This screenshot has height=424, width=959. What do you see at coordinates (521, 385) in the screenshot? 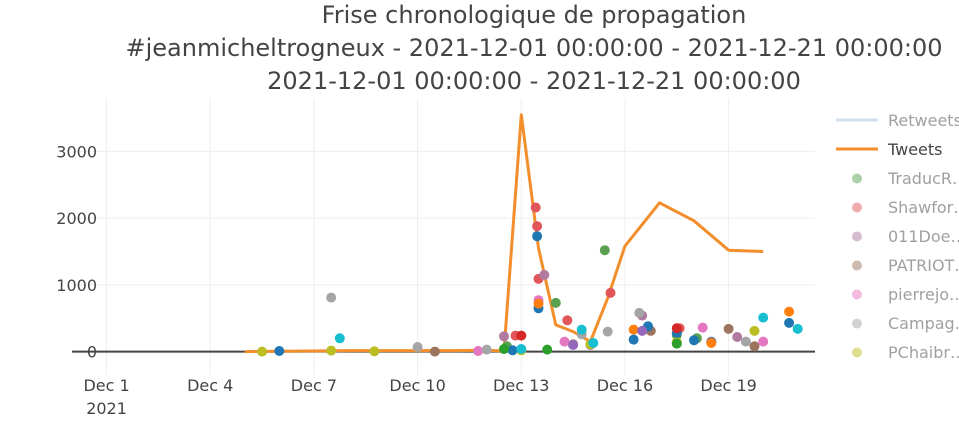
I see `x-tick-label: Dec 13` at bounding box center [521, 385].